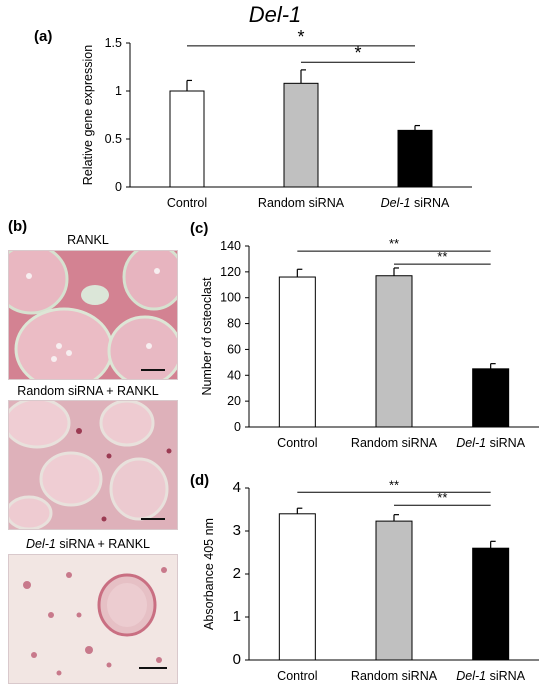 Image resolution: width=550 pixels, height=687 pixels. I want to click on y-tick-label: 140, so click(230, 246).